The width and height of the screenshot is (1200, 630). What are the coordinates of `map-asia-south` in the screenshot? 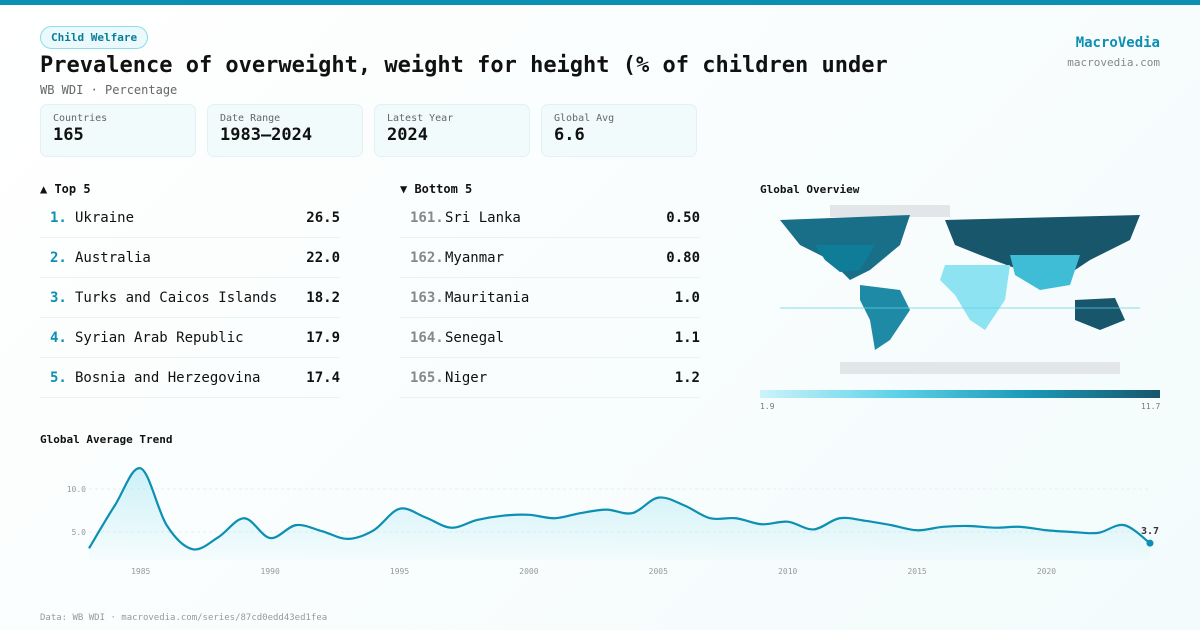 It's located at (1045, 272).